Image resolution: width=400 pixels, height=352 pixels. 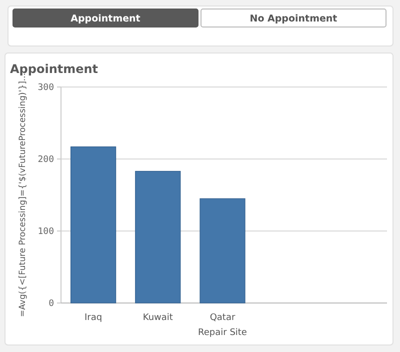 I want to click on y-tick-label: 100, so click(x=46, y=232).